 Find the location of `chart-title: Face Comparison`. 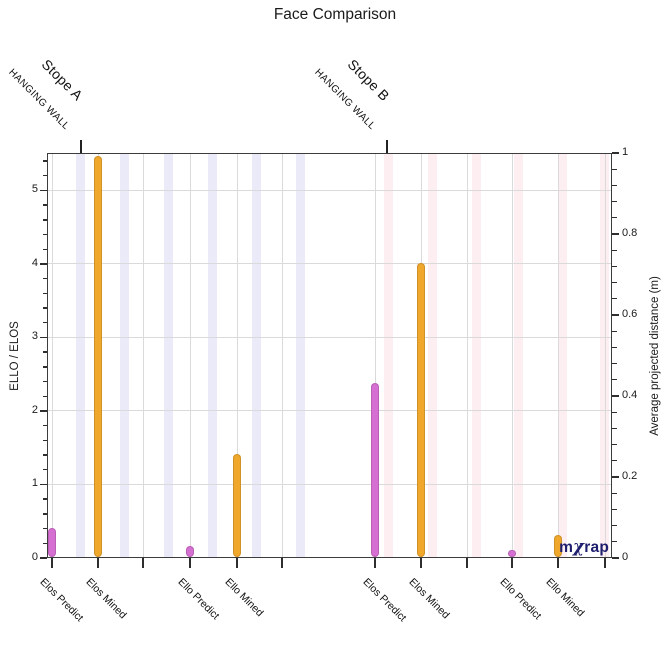

chart-title: Face Comparison is located at coordinates (335, 14).